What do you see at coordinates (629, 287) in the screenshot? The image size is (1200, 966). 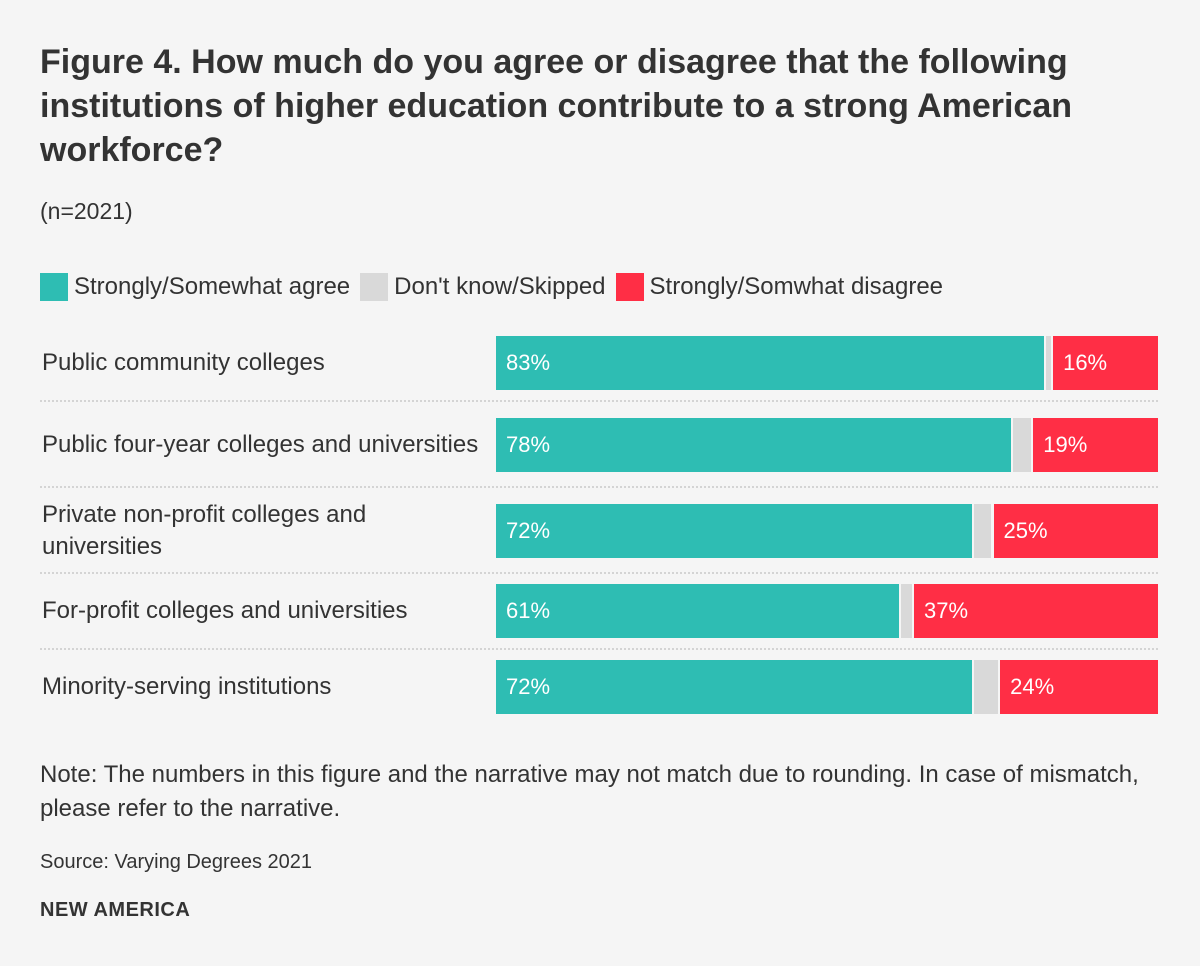 I see `legend-swatch-disagree` at bounding box center [629, 287].